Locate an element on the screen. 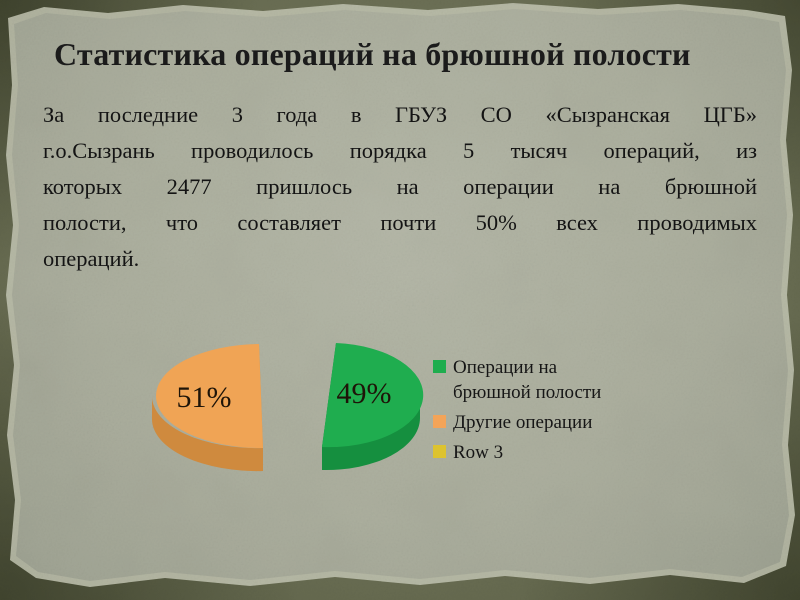 This screenshot has width=800, height=600. body-line: операций. is located at coordinates (91, 258).